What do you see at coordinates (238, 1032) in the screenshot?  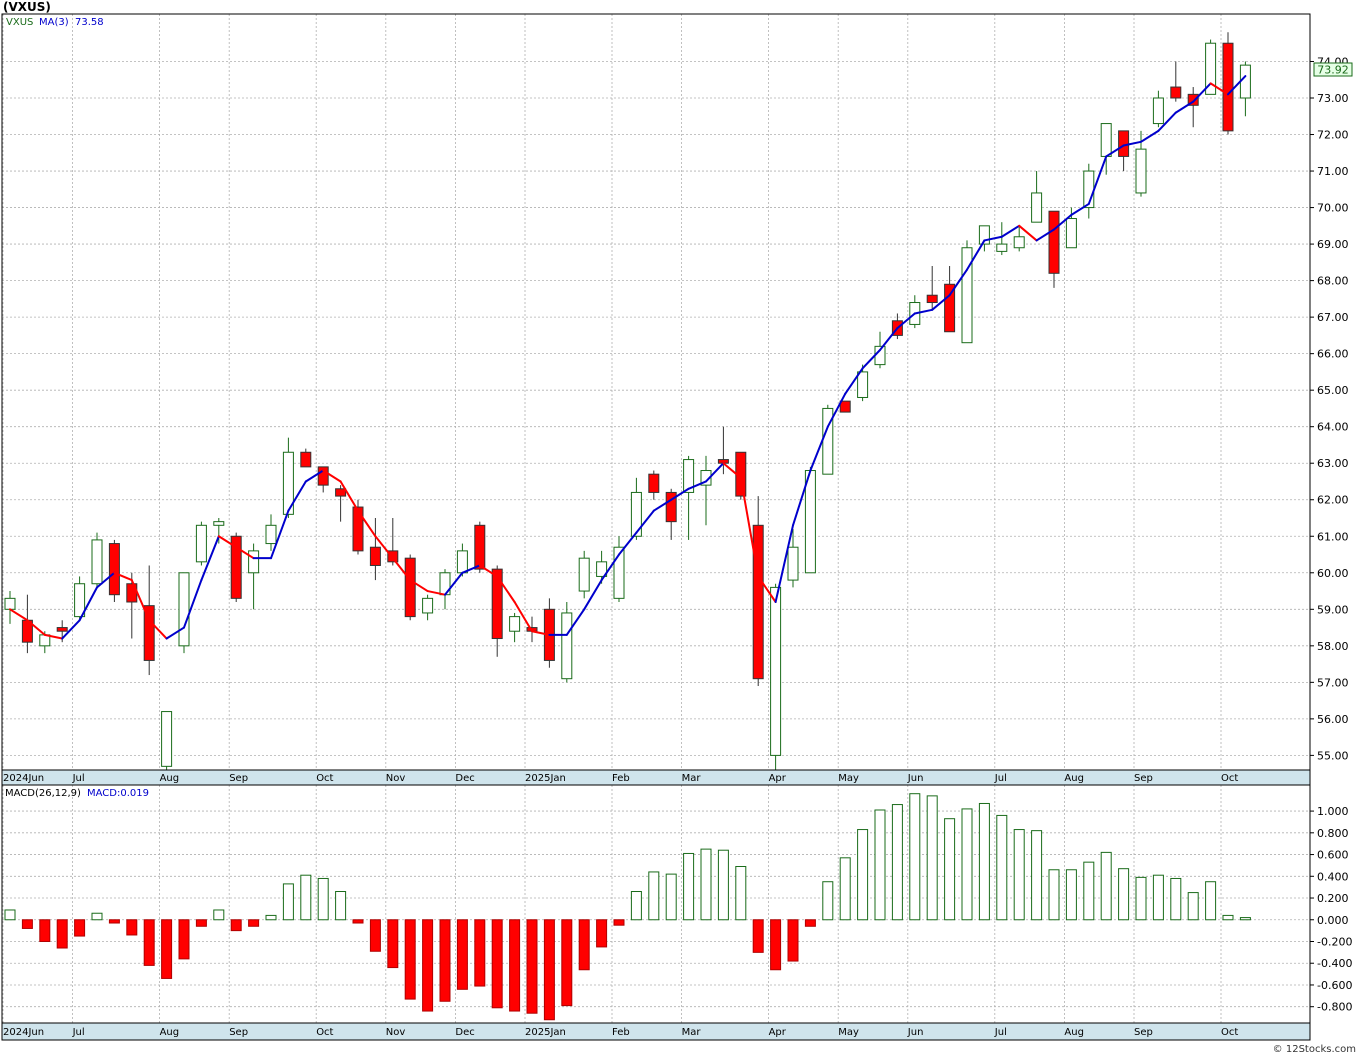 I see `macd-xaxis-label: Sep` at bounding box center [238, 1032].